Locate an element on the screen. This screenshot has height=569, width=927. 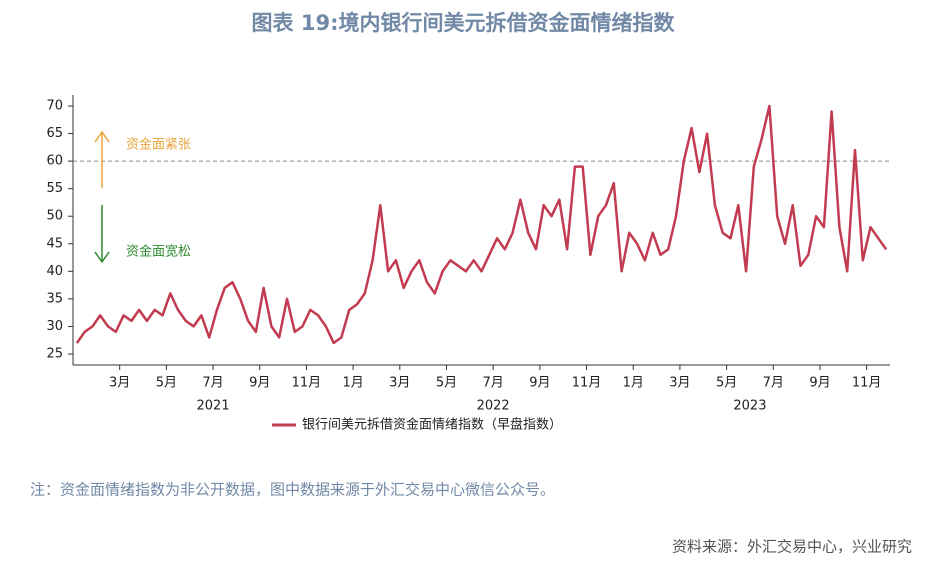
year-label: 2021 is located at coordinates (213, 406).